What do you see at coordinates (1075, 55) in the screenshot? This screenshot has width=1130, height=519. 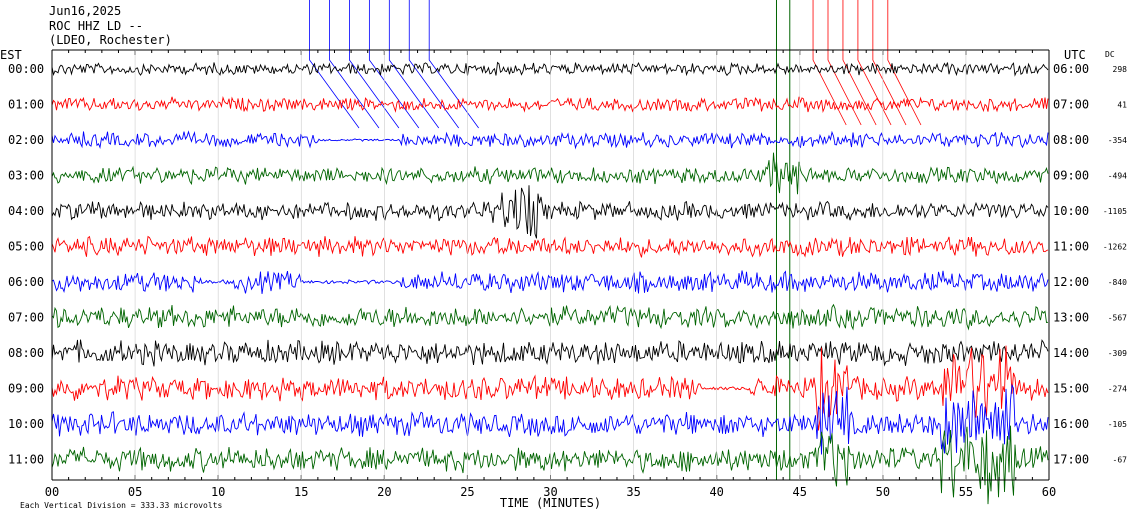 I see `utc-axis-label: UTC` at bounding box center [1075, 55].